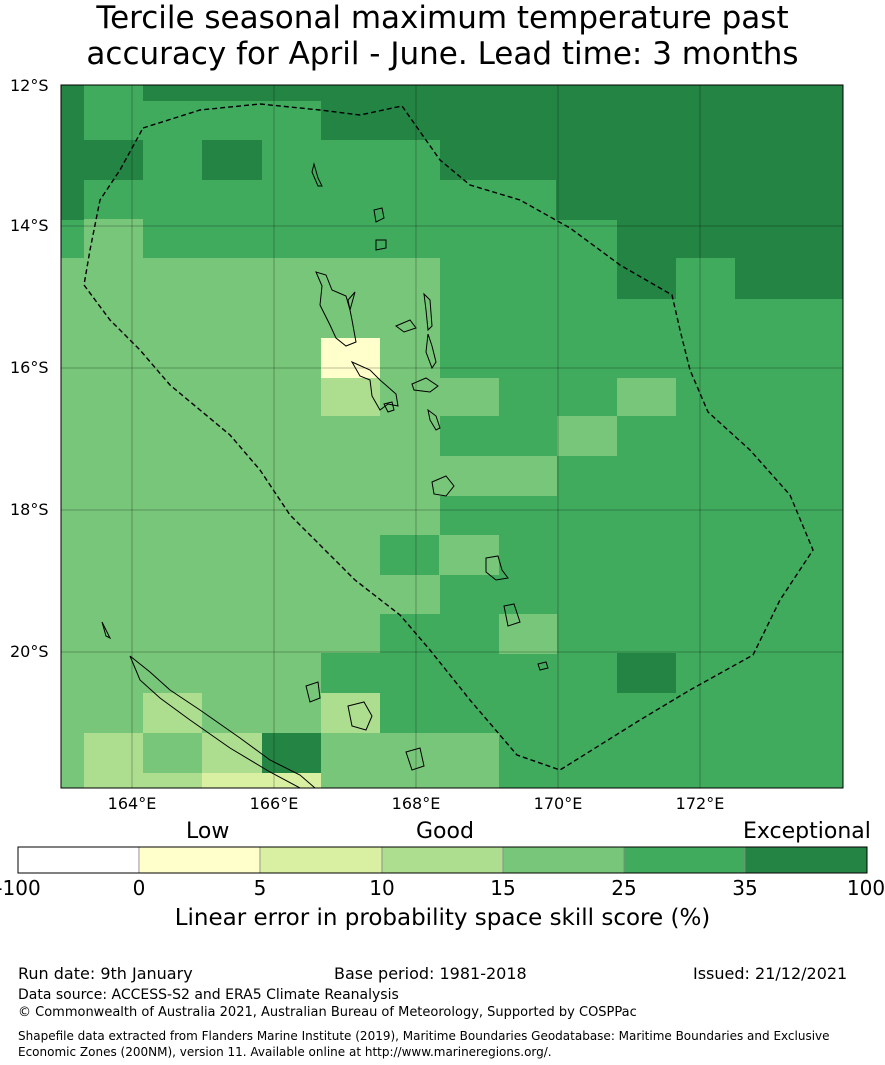 The width and height of the screenshot is (885, 1065). I want to click on lat-label-20s: 20°S, so click(29, 651).